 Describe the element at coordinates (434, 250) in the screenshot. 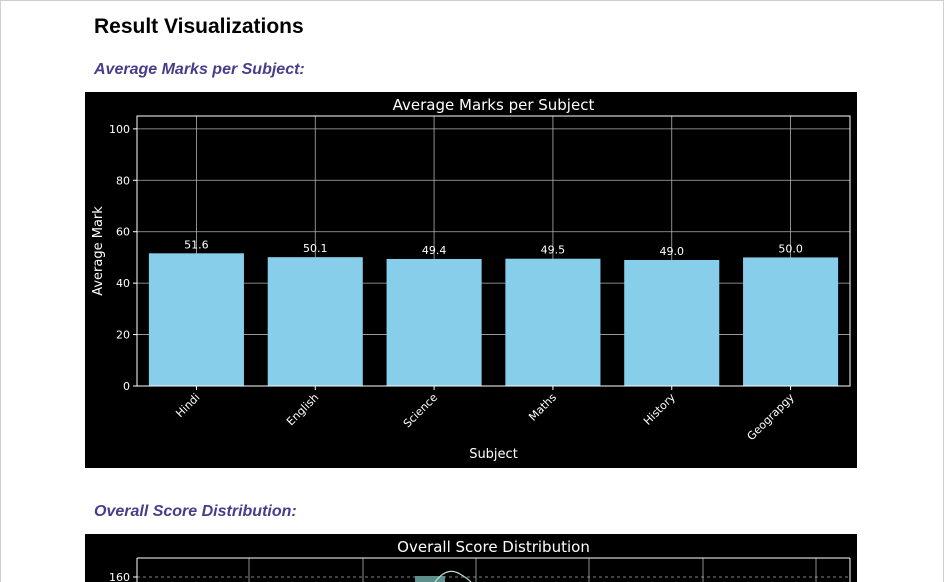

I see `data-label: 49.4` at that location.